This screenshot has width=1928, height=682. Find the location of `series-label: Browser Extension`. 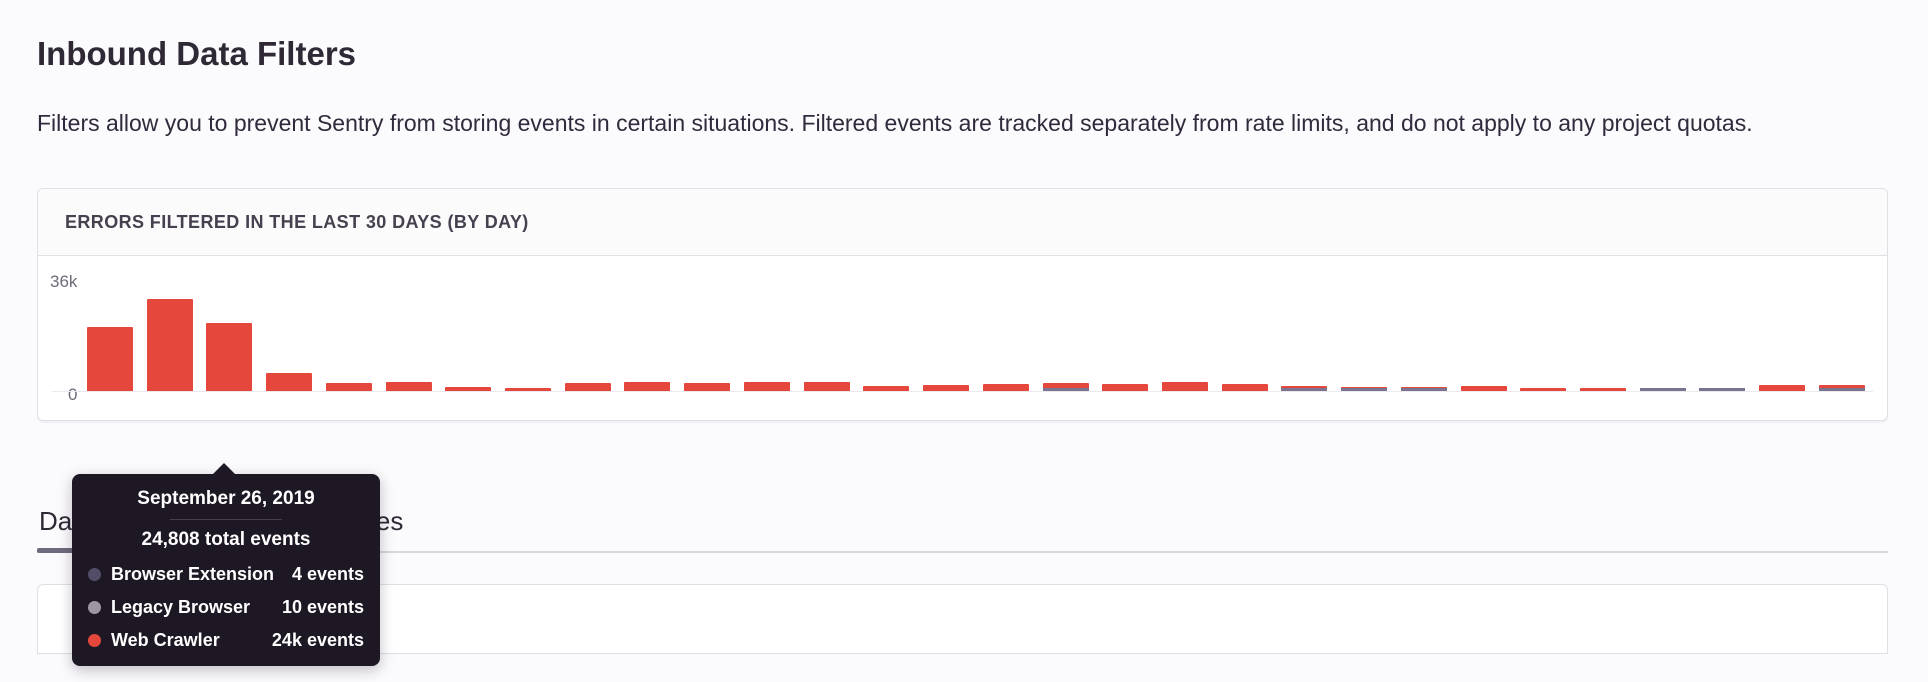

series-label: Browser Extension is located at coordinates (193, 574).